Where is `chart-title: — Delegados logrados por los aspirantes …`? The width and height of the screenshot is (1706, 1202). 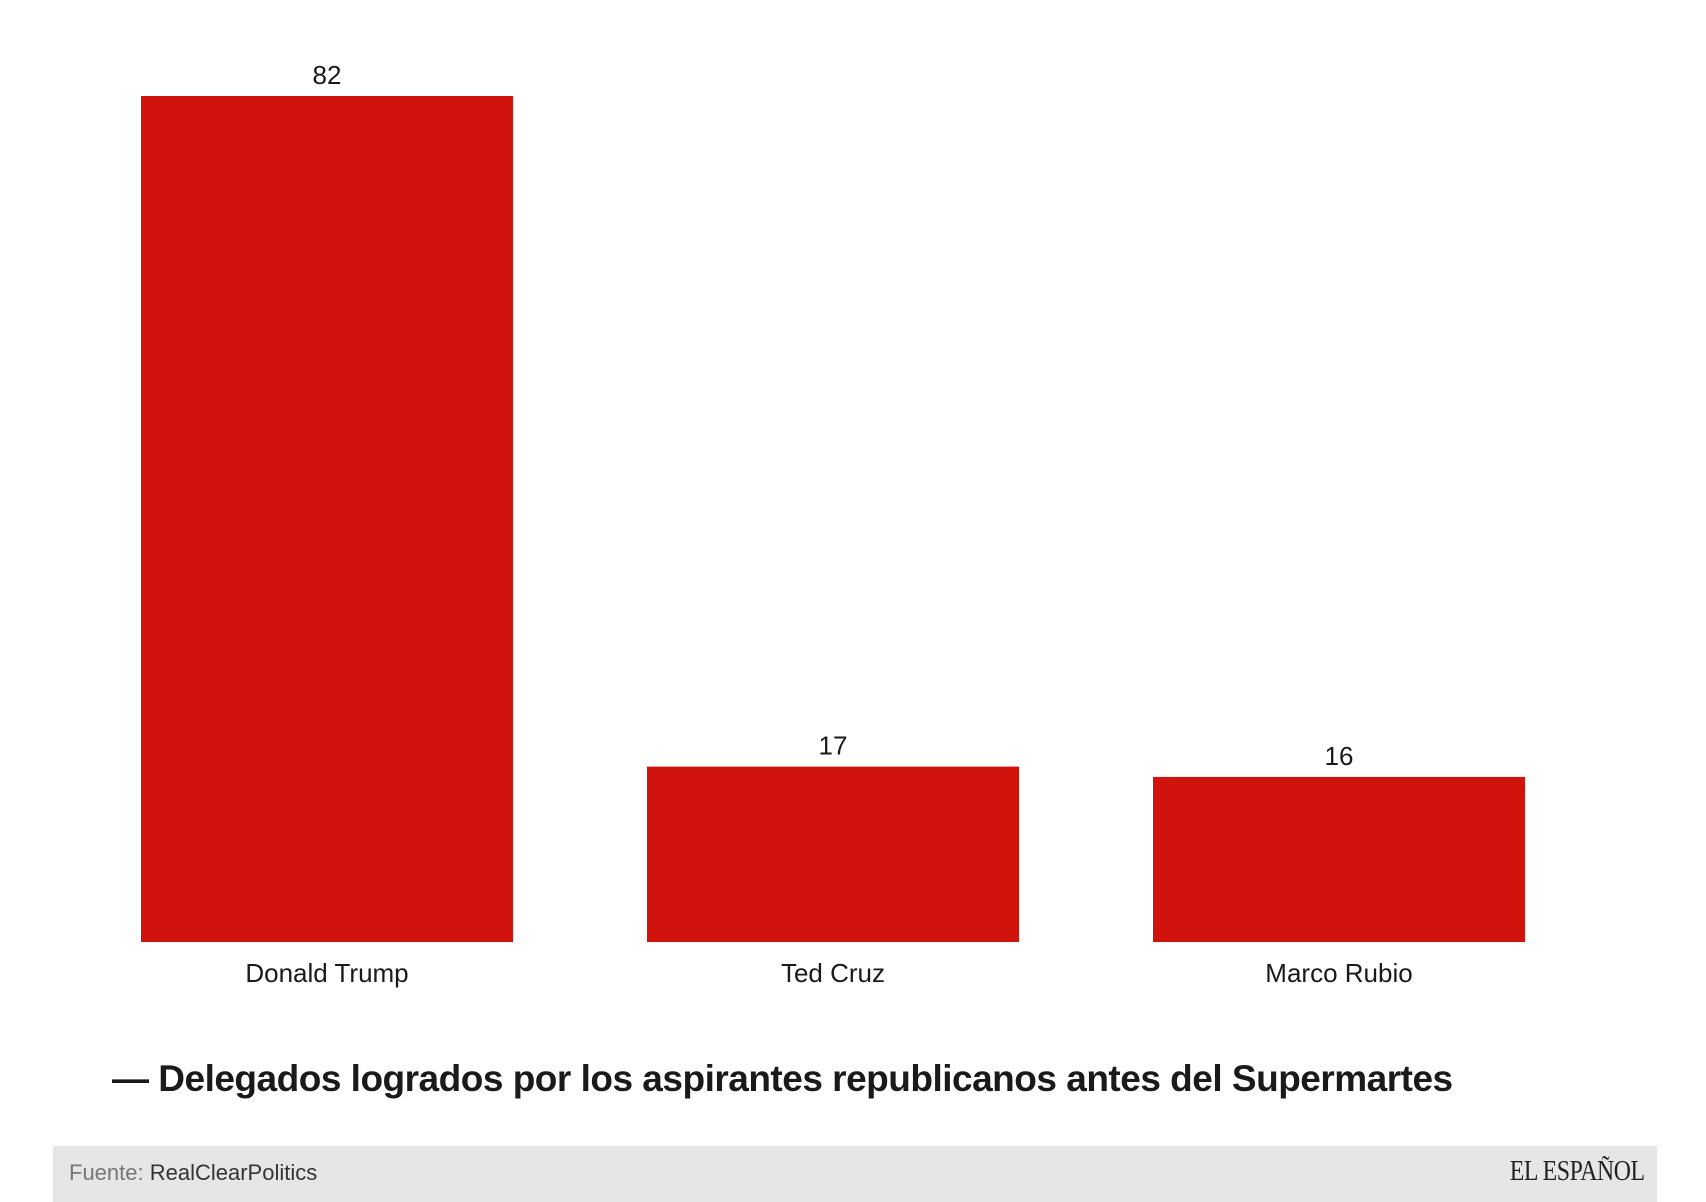
chart-title: — Delegados logrados por los aspirantes … is located at coordinates (782, 1078).